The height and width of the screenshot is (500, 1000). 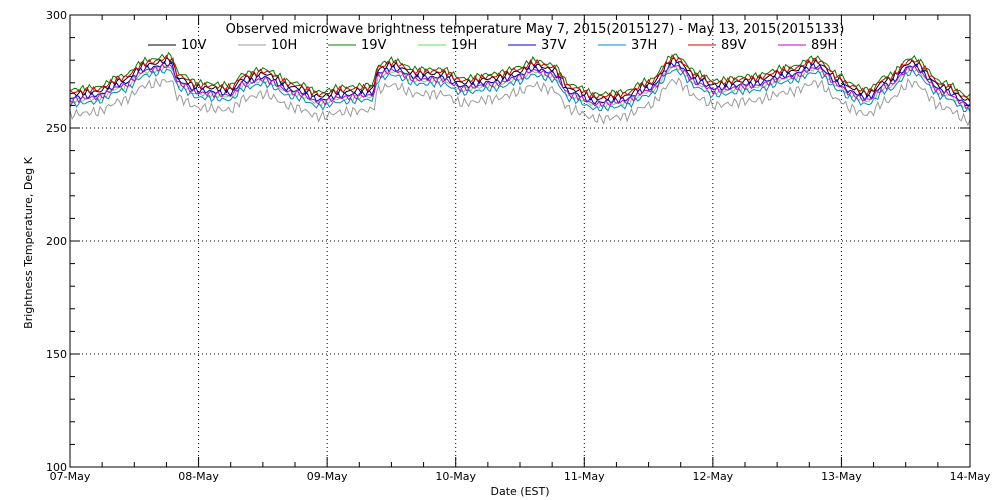 I want to click on legend-label-89H: 89H, so click(x=824, y=45).